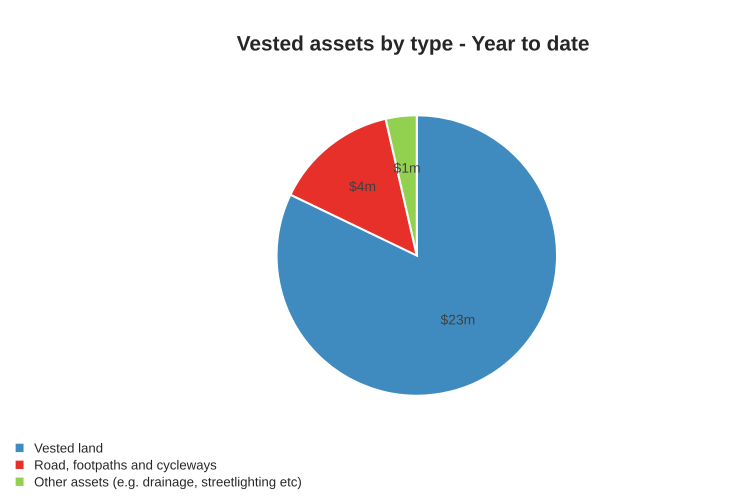 This screenshot has height=501, width=751. I want to click on legend-label: Vested land, so click(68, 447).